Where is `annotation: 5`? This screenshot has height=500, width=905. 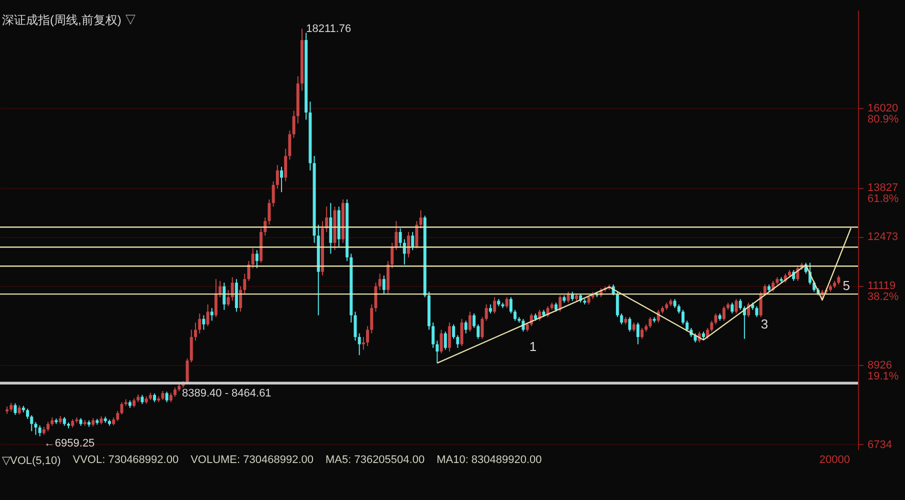
annotation: 5 is located at coordinates (846, 286).